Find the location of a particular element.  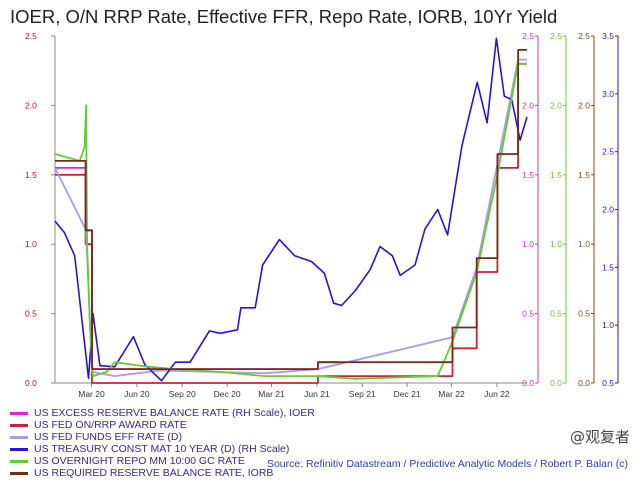

blue-axis-tick-label: 1.0 is located at coordinates (608, 325).